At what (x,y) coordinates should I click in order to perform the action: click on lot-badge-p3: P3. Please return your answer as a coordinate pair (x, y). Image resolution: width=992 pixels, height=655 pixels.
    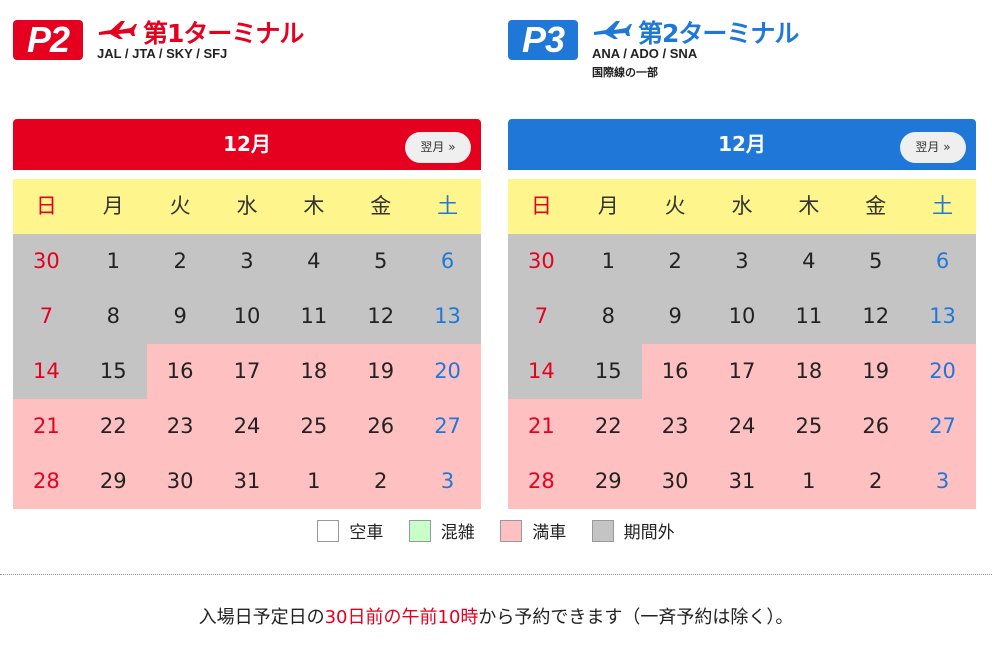
    Looking at the image, I should click on (543, 40).